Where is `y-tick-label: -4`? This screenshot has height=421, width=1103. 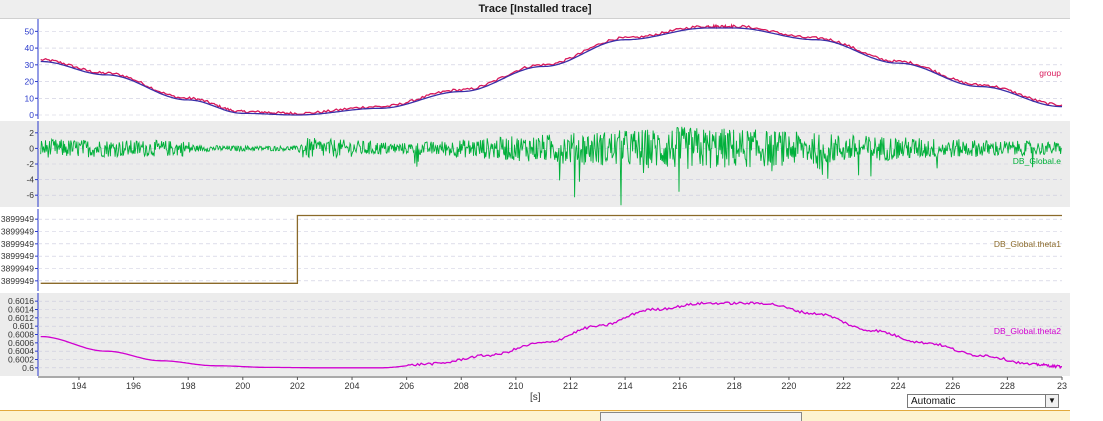 y-tick-label: -4 is located at coordinates (30, 180).